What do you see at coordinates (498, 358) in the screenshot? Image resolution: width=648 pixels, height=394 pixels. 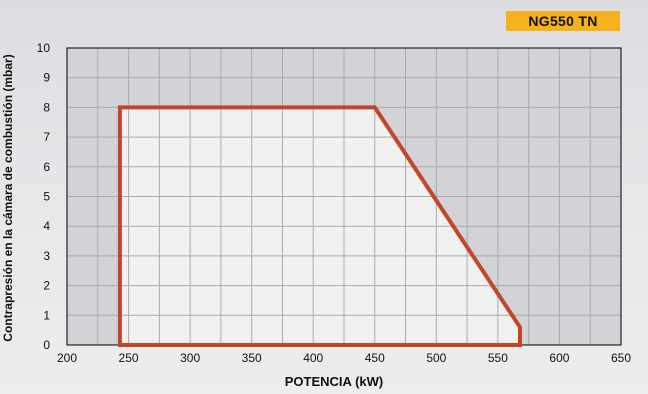 I see `x-tick-label: 550` at bounding box center [498, 358].